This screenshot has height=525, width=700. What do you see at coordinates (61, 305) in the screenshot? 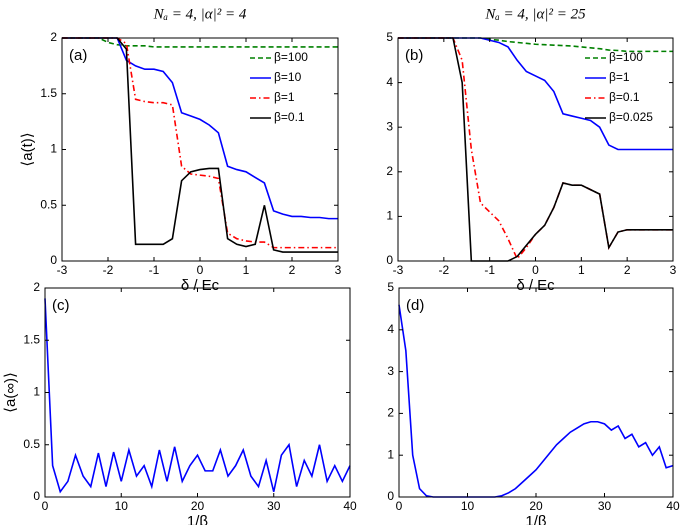
I see `panel-label: (c)` at bounding box center [61, 305].